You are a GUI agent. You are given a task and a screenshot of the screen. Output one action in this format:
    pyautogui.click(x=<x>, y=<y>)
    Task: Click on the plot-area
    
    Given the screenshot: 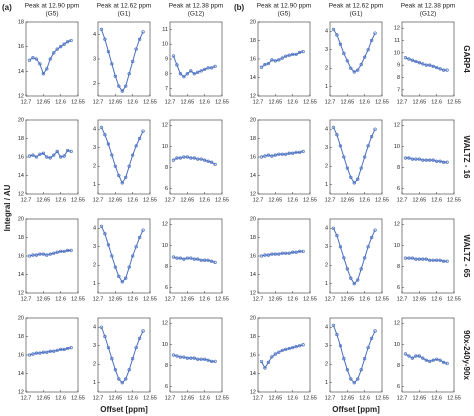 What is the action you would take?
    pyautogui.click(x=428, y=256)
    